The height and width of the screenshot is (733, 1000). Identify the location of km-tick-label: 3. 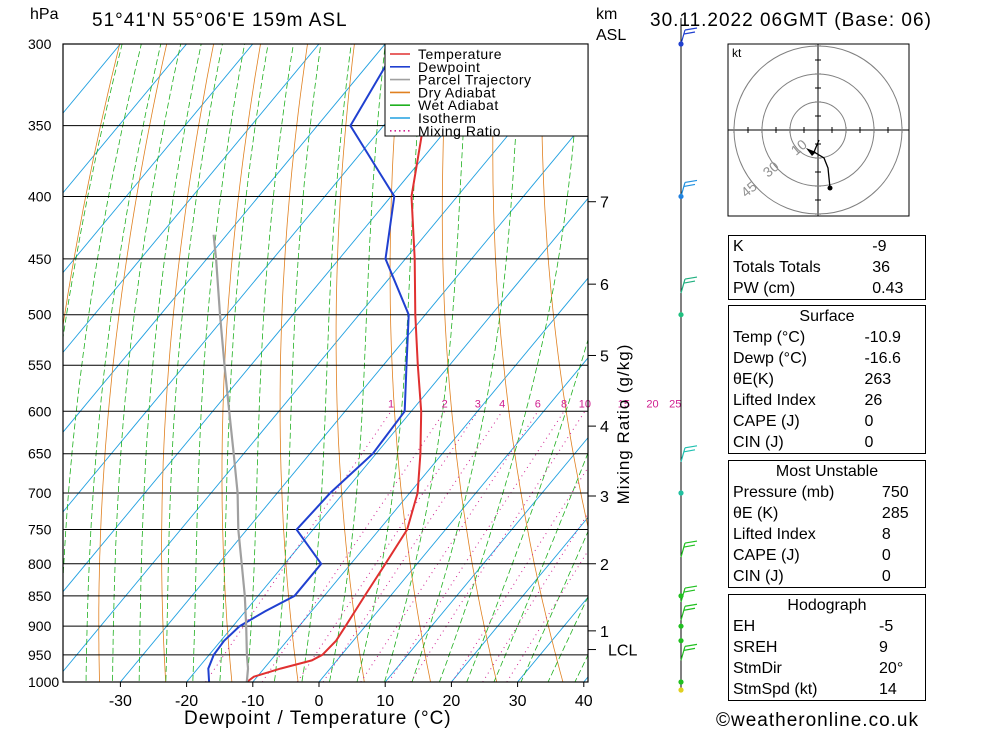
(604, 497).